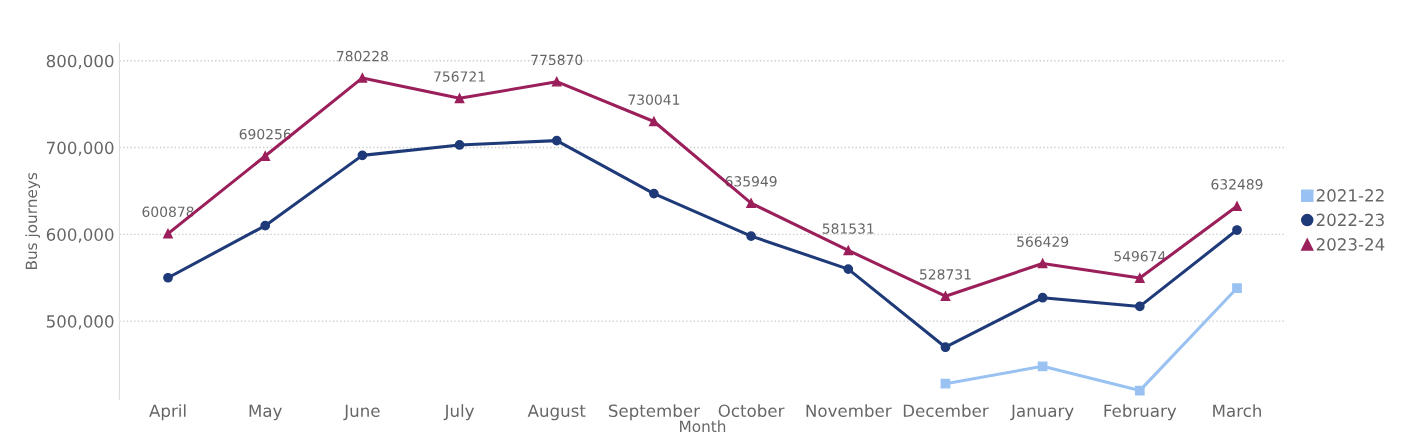 The width and height of the screenshot is (1405, 434). I want to click on x-tick-label: March, so click(1237, 411).